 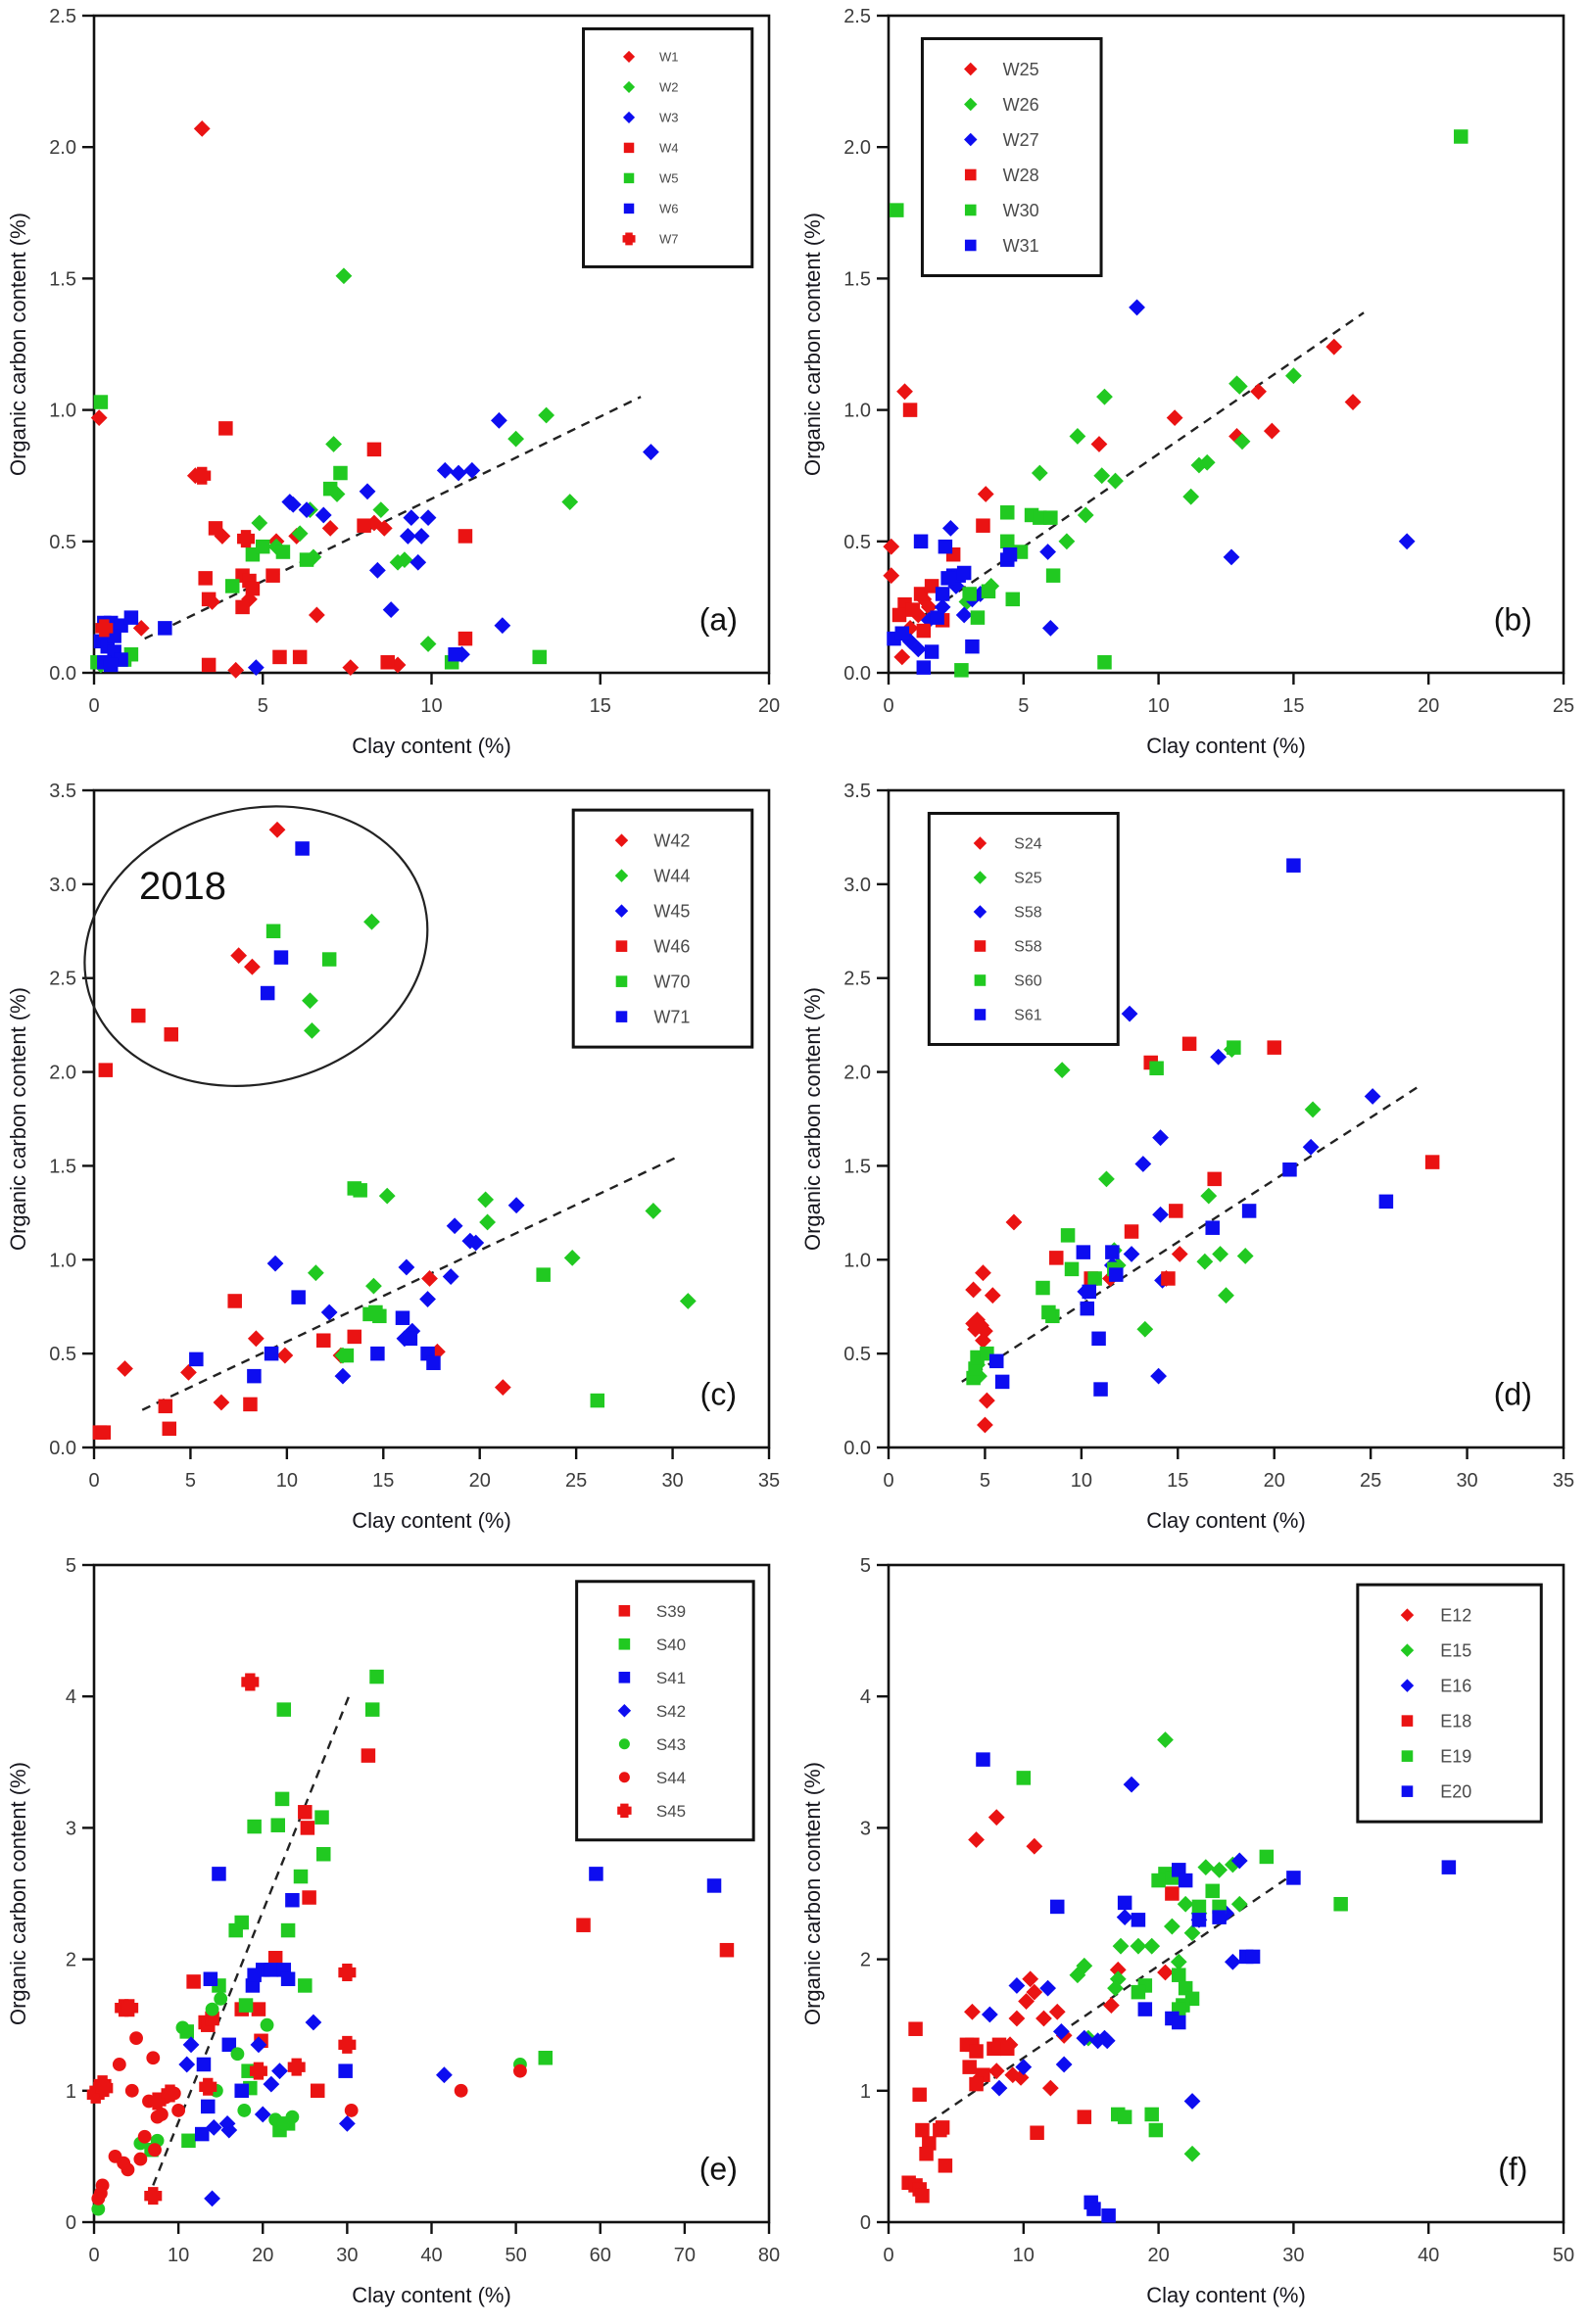 What do you see at coordinates (1455, 1616) in the screenshot?
I see `legend-item-label: E12` at bounding box center [1455, 1616].